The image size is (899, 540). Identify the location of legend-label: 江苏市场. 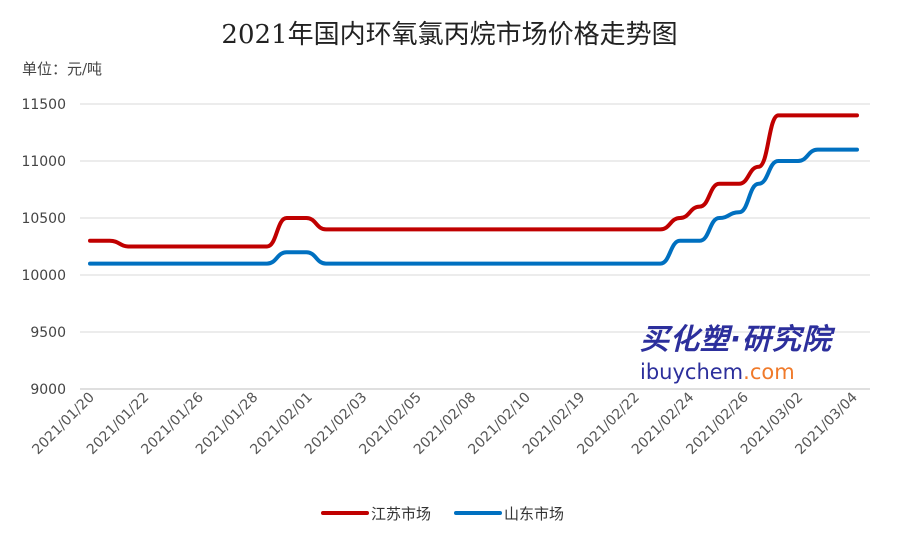
(401, 514).